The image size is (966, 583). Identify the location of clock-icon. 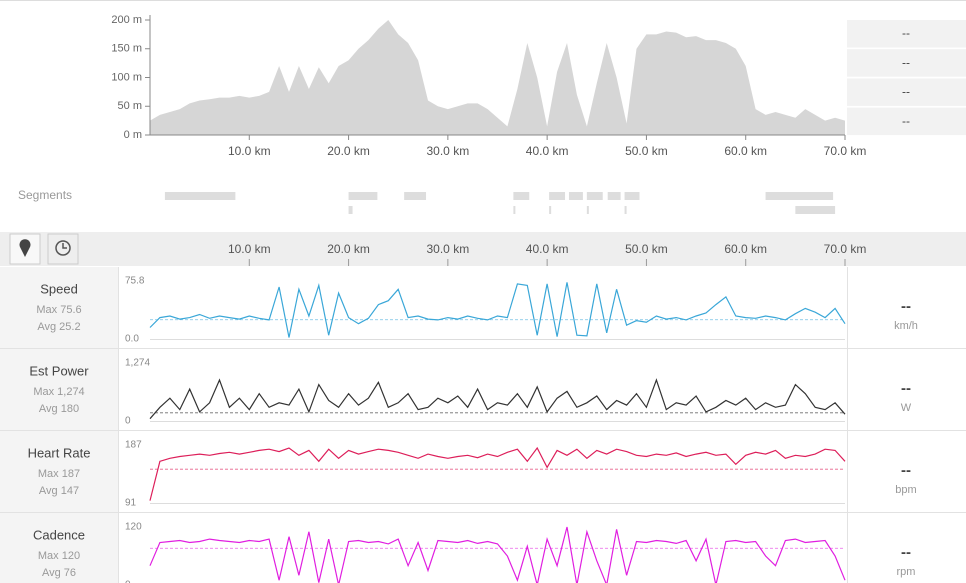
(63, 248).